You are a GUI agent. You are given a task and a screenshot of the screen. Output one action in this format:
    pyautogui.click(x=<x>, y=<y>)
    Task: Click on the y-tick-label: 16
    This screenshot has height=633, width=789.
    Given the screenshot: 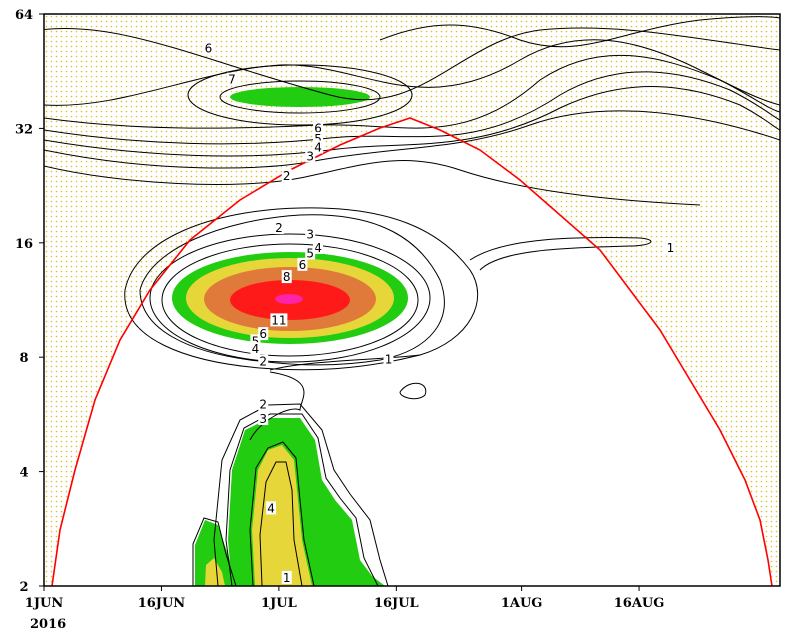 What is the action you would take?
    pyautogui.click(x=24, y=244)
    